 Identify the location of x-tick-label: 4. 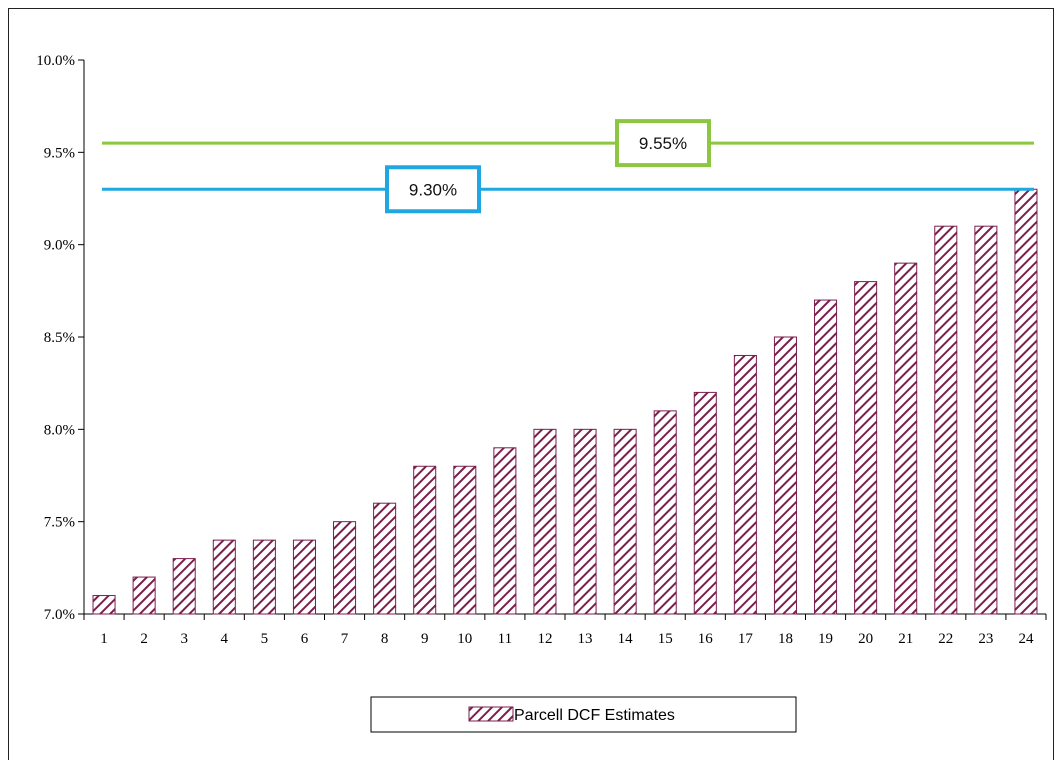
(225, 639).